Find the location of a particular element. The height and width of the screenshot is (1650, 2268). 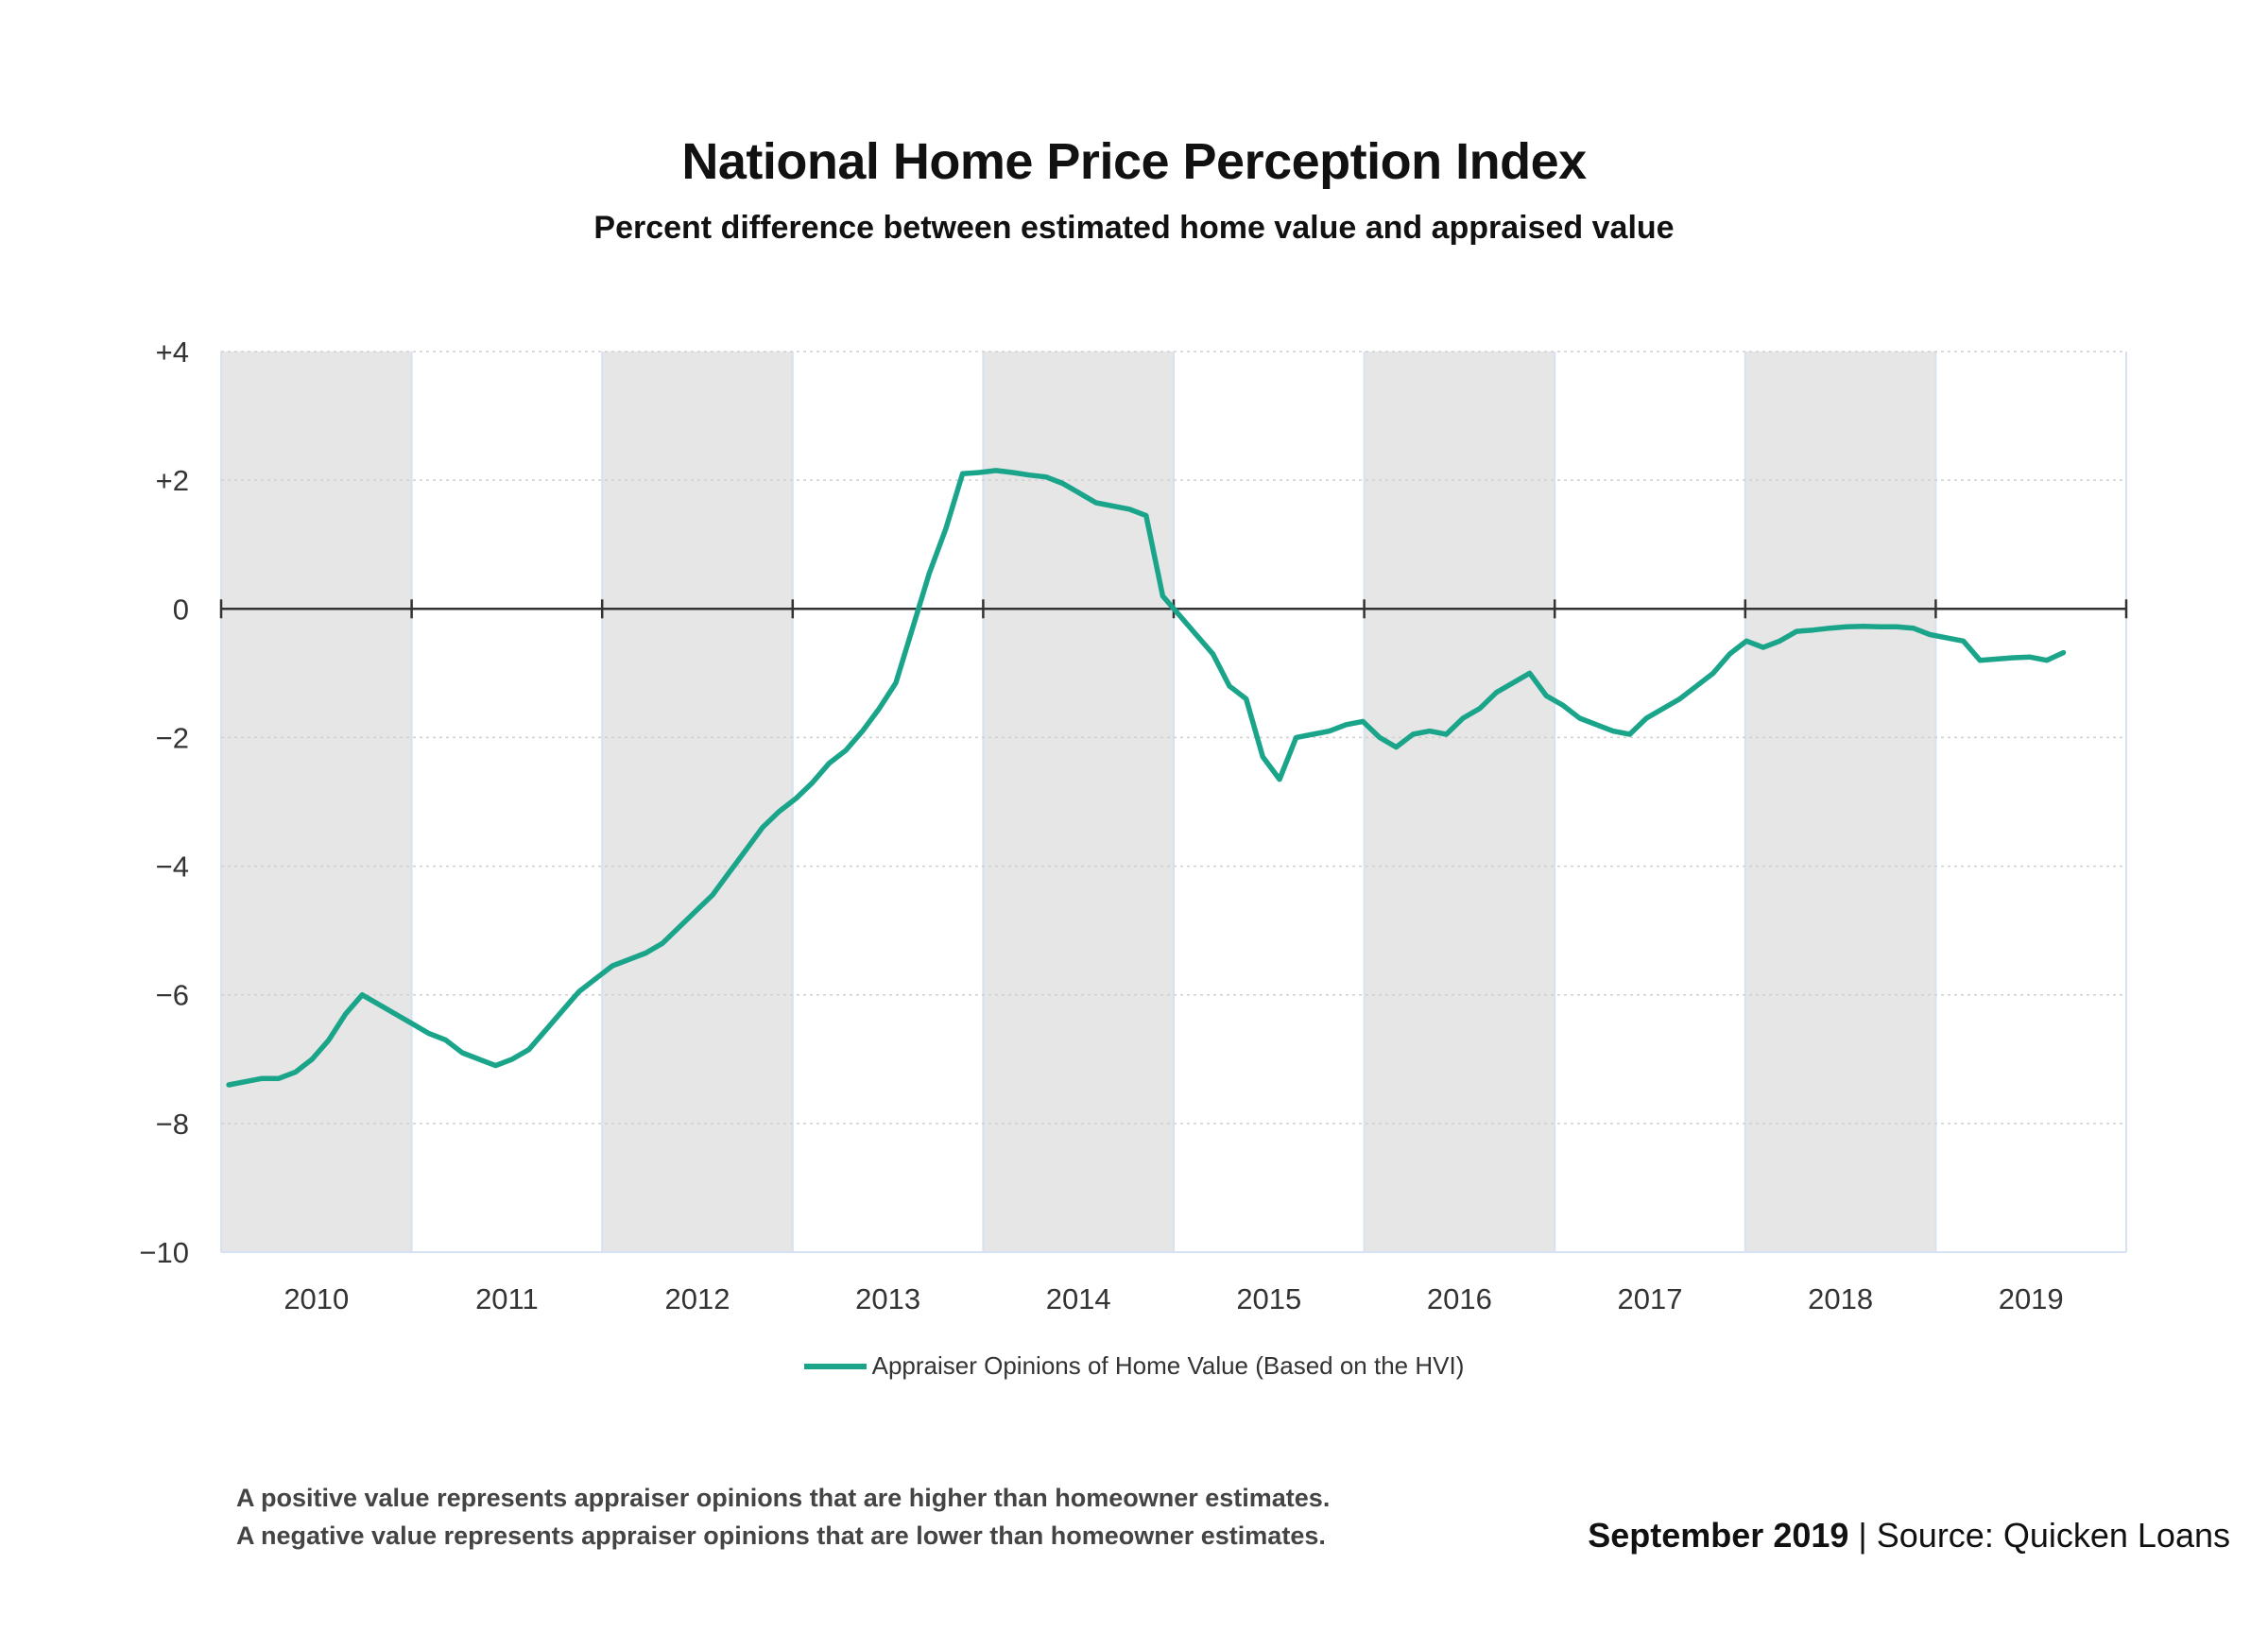

y-tick-label: −8 is located at coordinates (172, 1124).